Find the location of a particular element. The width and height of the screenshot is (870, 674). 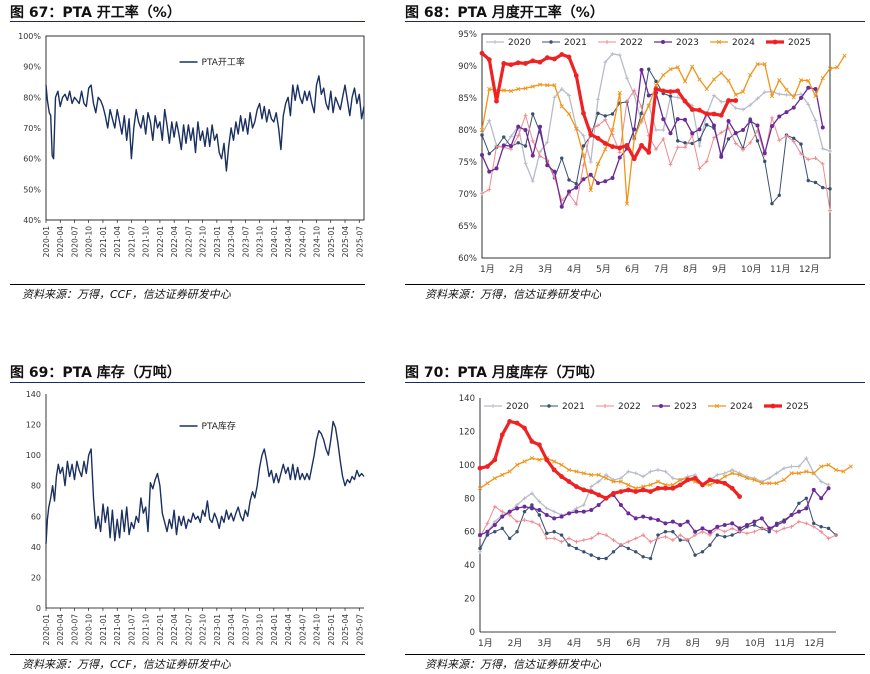

fig69-xtick-label: 2020-10 is located at coordinates (89, 630).